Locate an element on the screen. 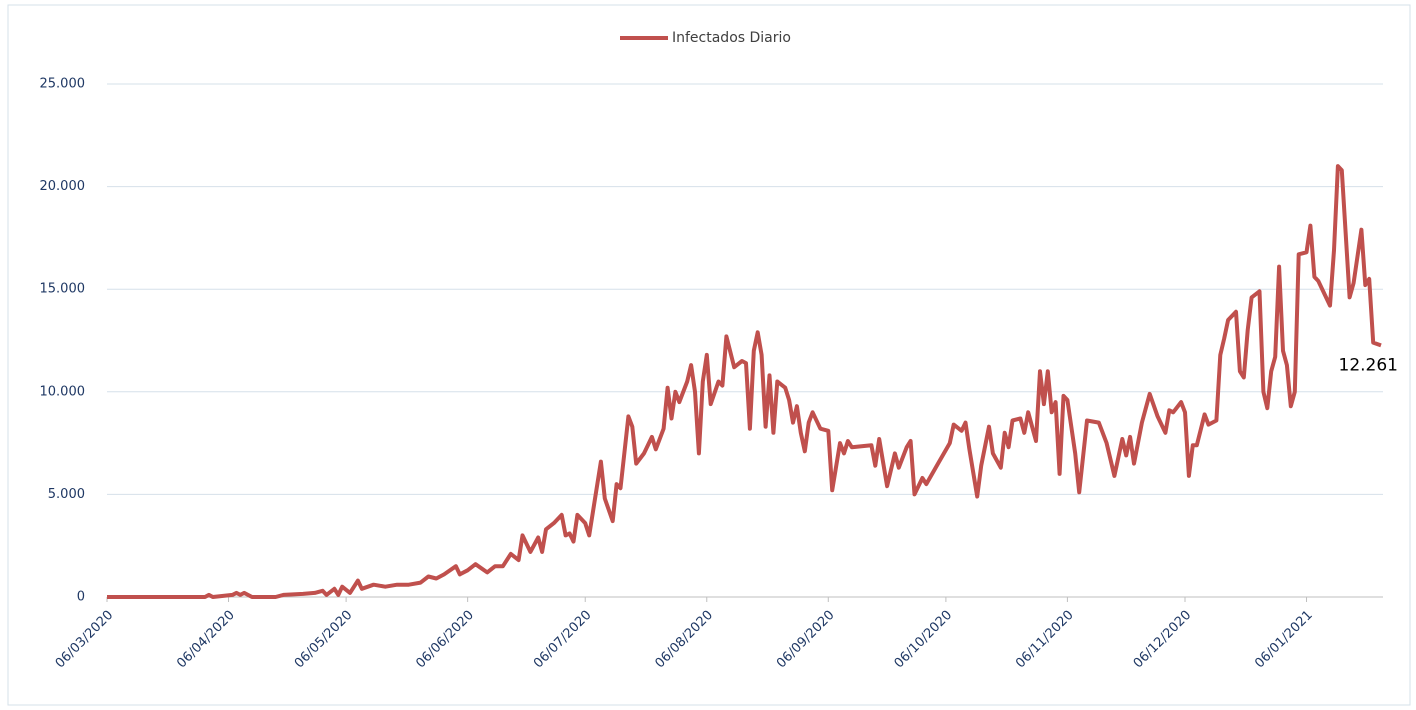  y-tick-label: 5.000 is located at coordinates (66, 494).